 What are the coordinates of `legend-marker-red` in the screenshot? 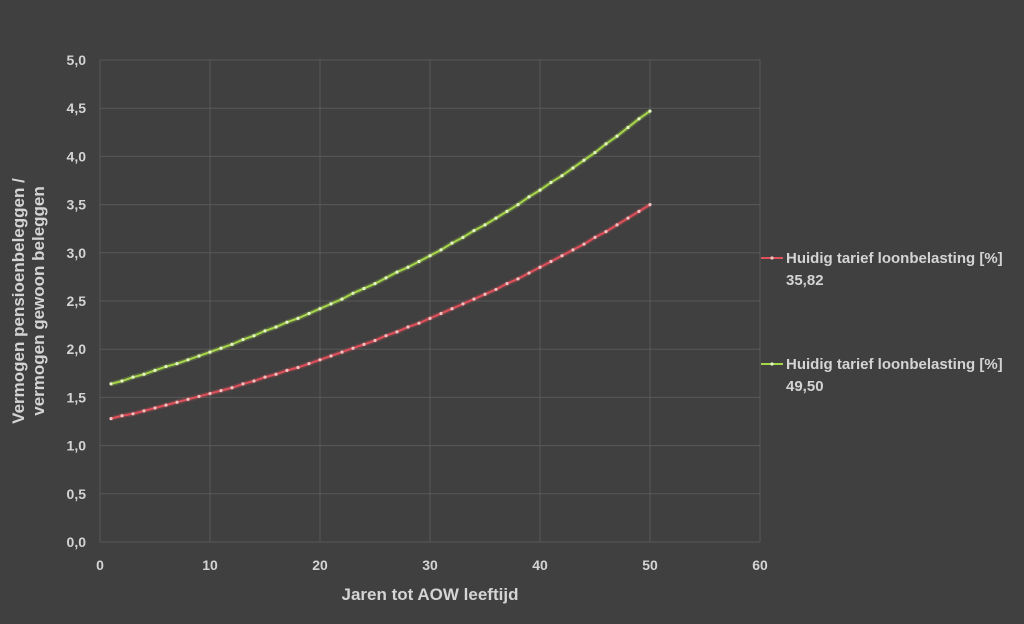 It's located at (772, 258).